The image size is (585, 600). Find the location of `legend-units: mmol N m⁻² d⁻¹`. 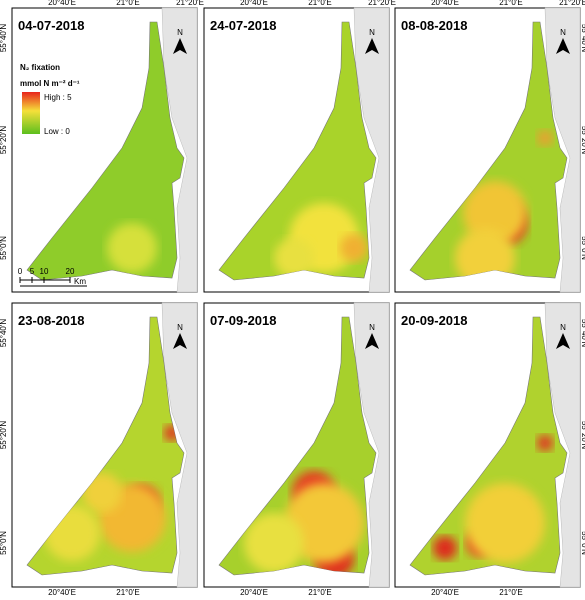

legend-units: mmol N m⁻² d⁻¹ is located at coordinates (50, 83).